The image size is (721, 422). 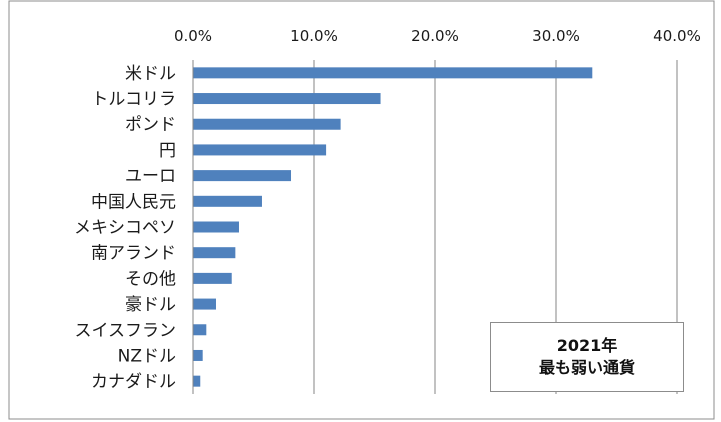 I want to click on category-label: ポンド, so click(x=150, y=125).